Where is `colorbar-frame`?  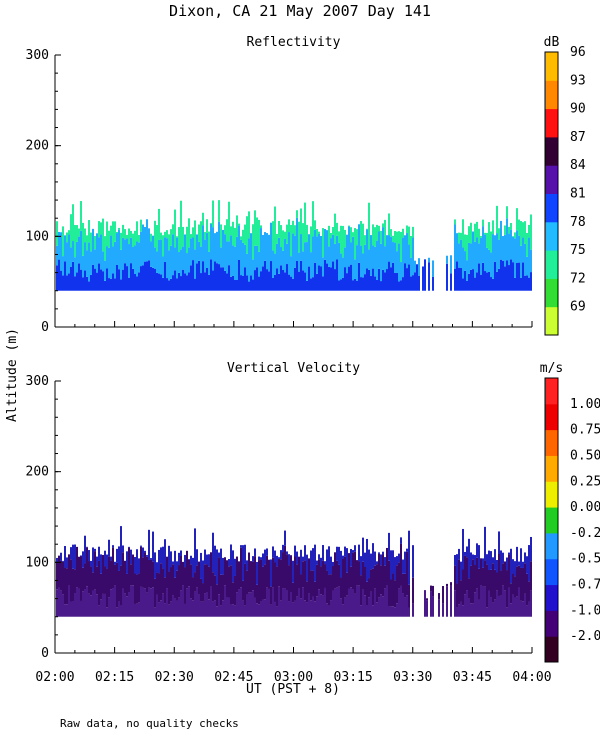
colorbar-frame is located at coordinates (551, 193).